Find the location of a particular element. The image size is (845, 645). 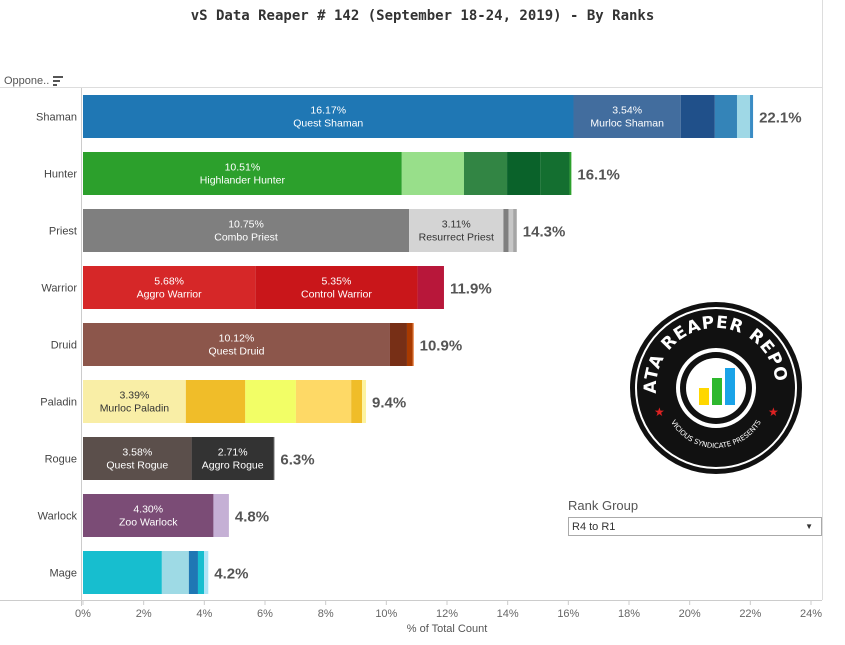

total-label: 16.1% is located at coordinates (598, 175).